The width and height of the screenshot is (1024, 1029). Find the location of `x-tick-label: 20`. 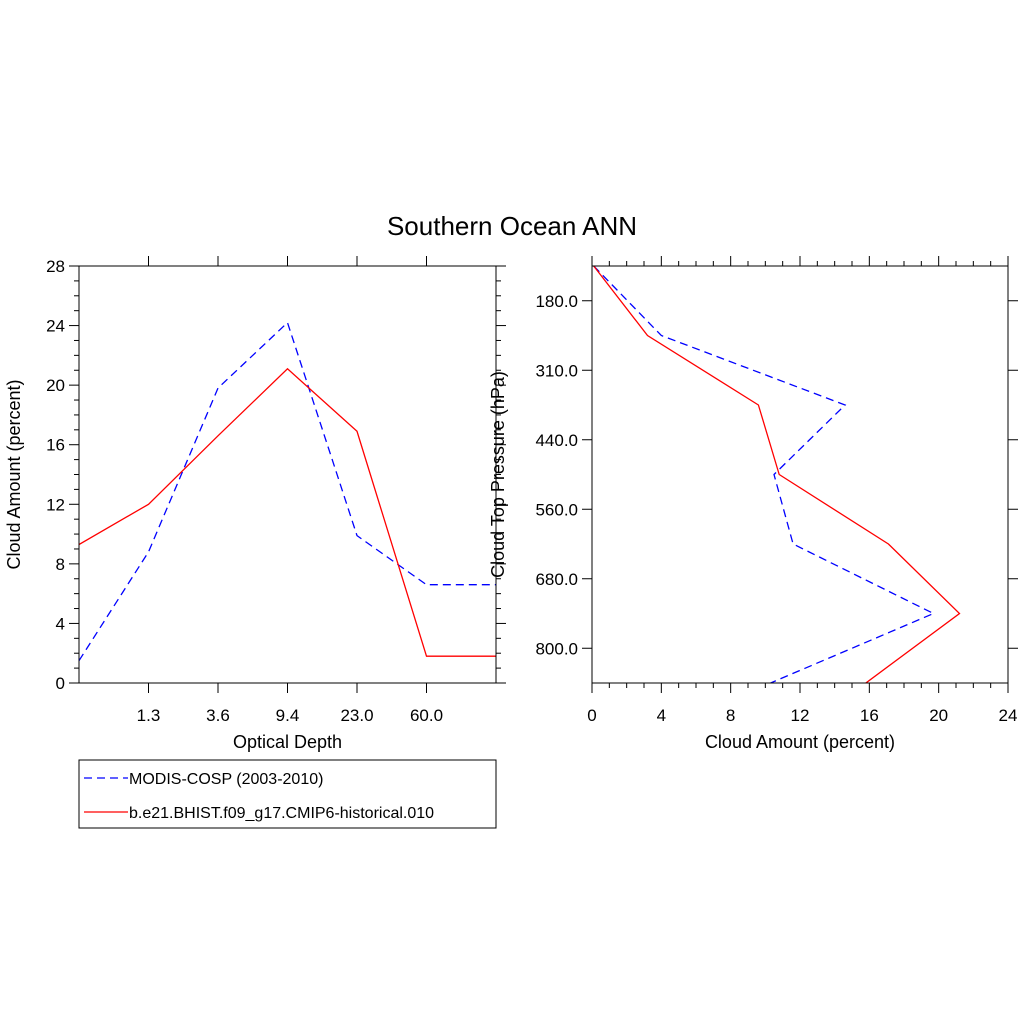

x-tick-label: 20 is located at coordinates (938, 715).